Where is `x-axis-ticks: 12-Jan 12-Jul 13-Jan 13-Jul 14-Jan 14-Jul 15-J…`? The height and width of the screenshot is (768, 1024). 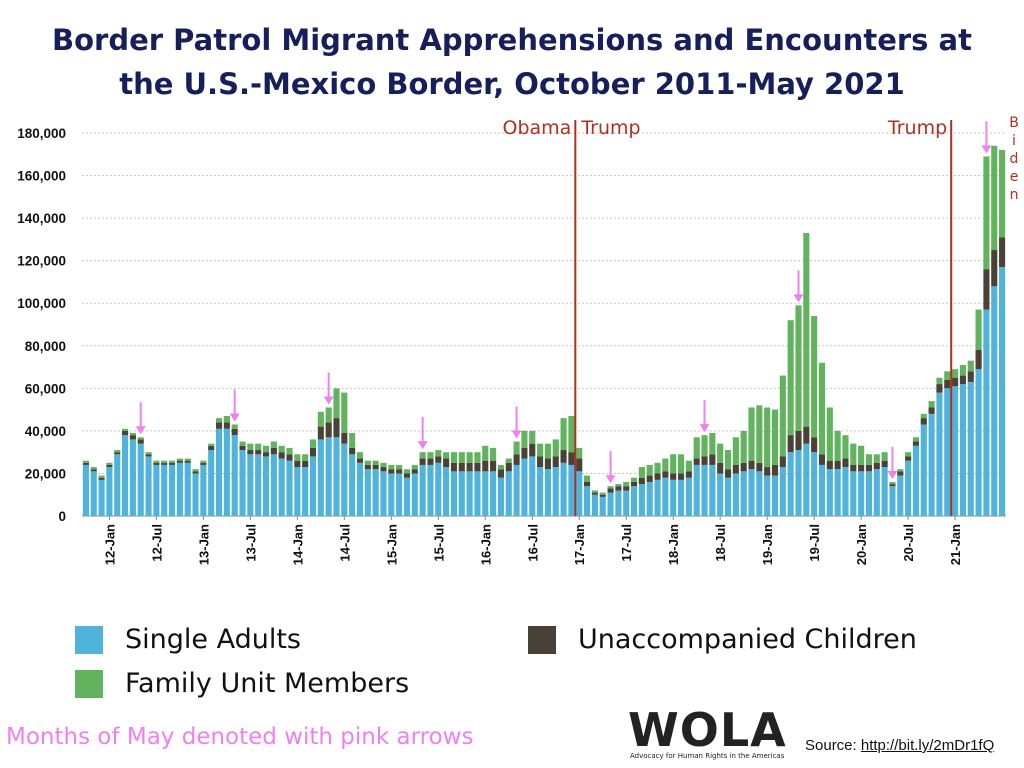 x-axis-ticks: 12-Jan 12-Jul 13-Jan 13-Jul 14-Jan 14-Jul 15-J… is located at coordinates (532, 540).